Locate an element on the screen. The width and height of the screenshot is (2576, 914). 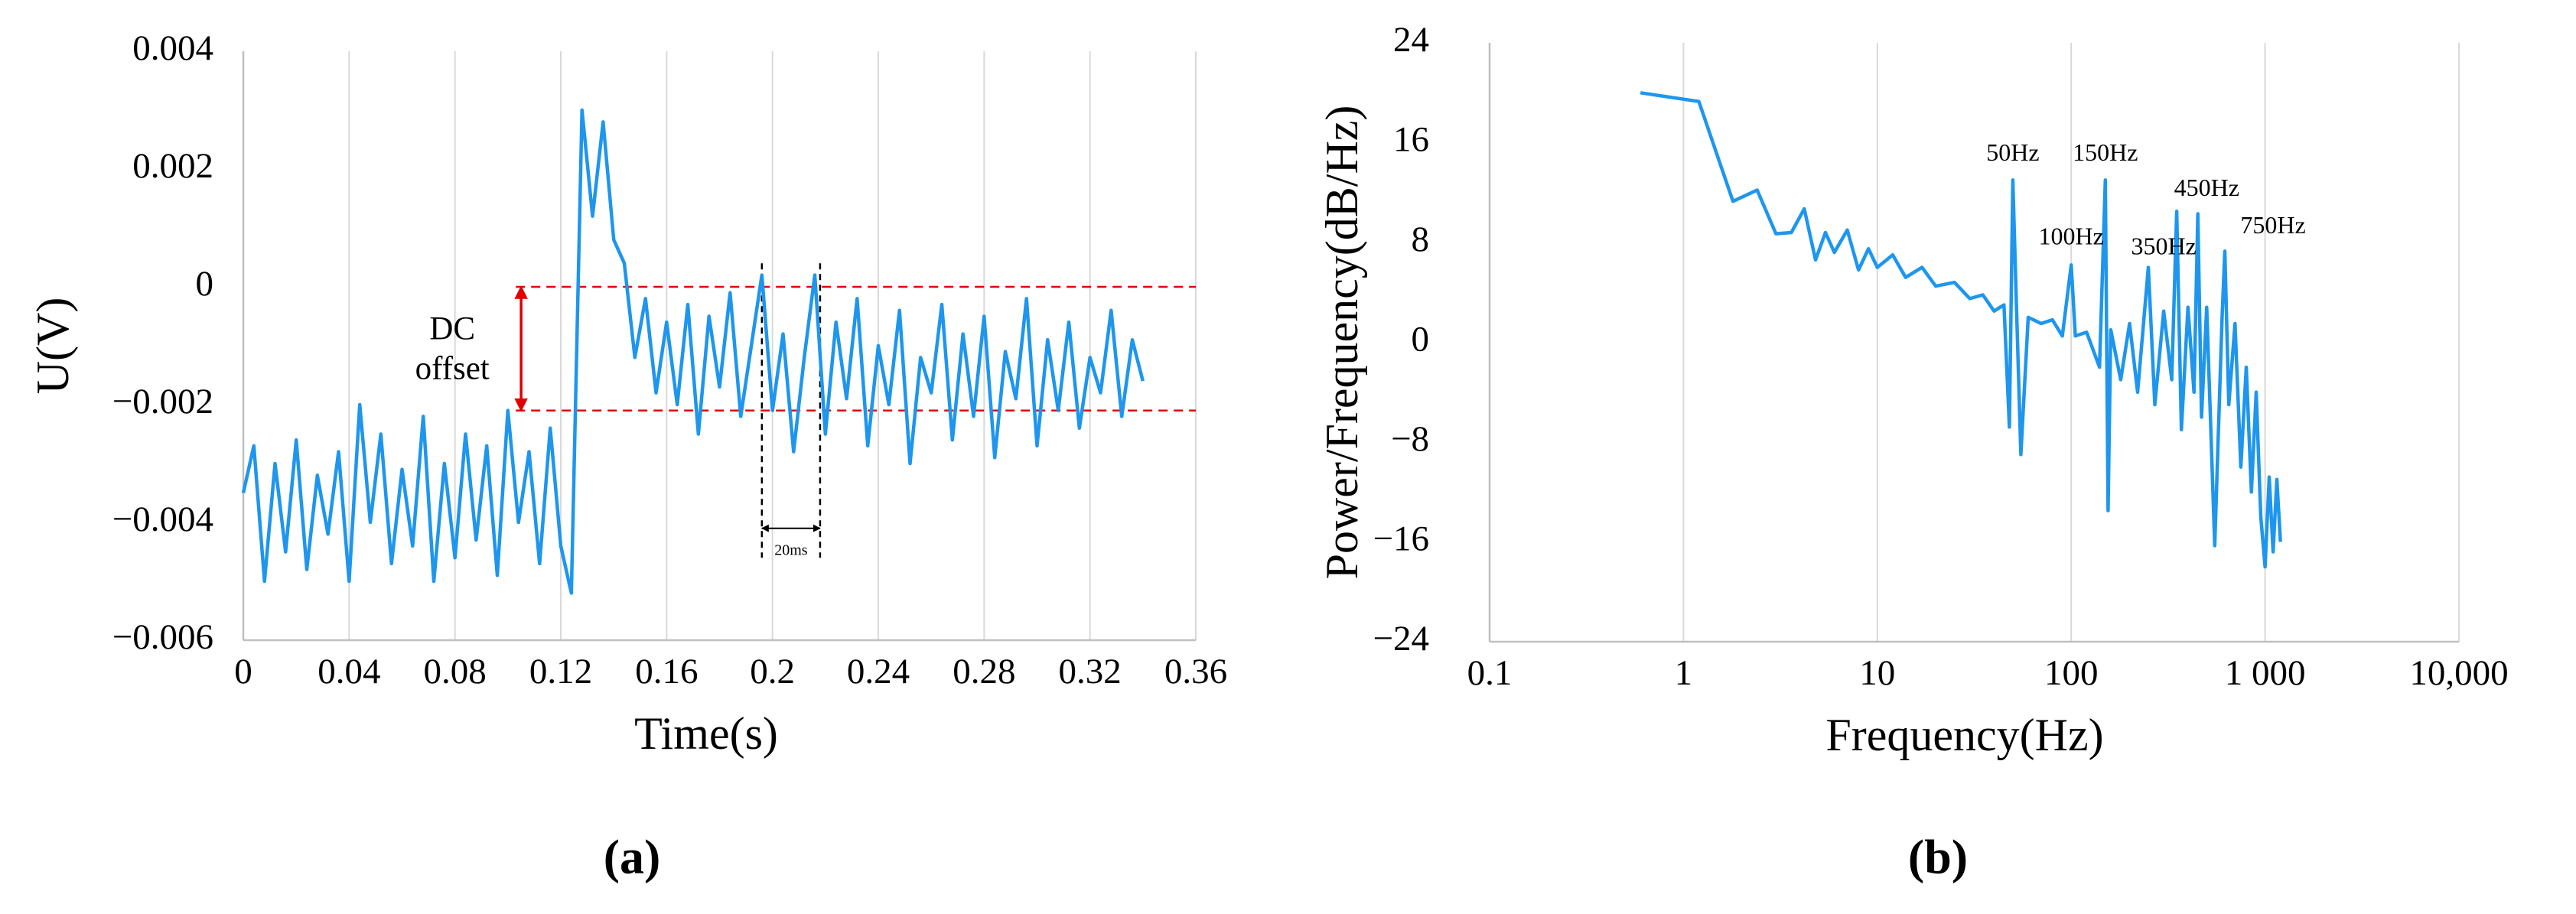
peak-label: 750Hz is located at coordinates (2273, 225).